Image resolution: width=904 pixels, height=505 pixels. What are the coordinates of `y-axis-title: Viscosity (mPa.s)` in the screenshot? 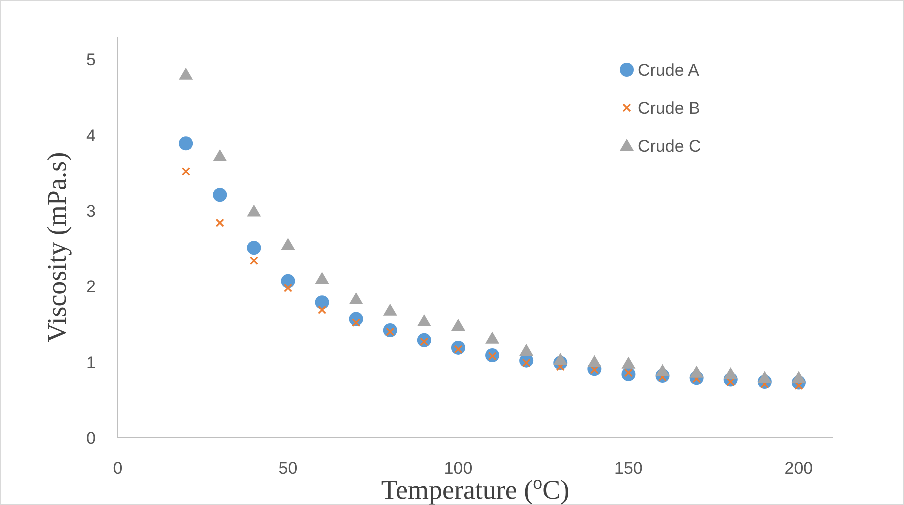 It's located at (57, 247).